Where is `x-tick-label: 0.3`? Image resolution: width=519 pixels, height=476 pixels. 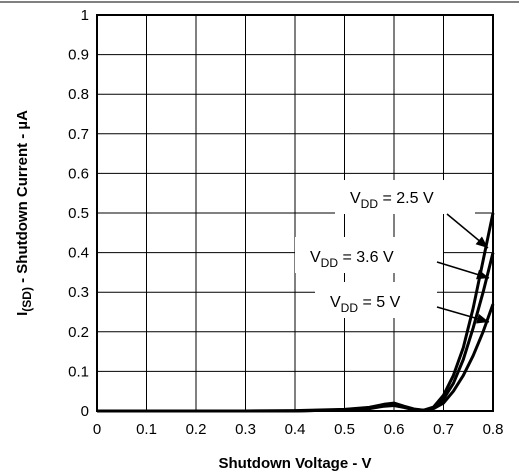
x-tick-label: 0.3 is located at coordinates (245, 429).